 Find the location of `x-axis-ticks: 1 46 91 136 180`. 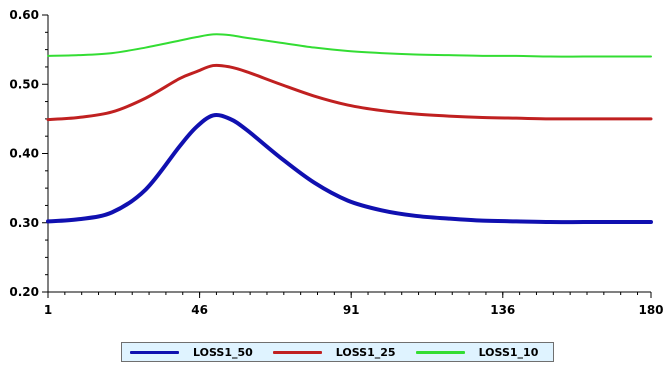

x-axis-ticks: 1 46 91 136 180 is located at coordinates (354, 304).